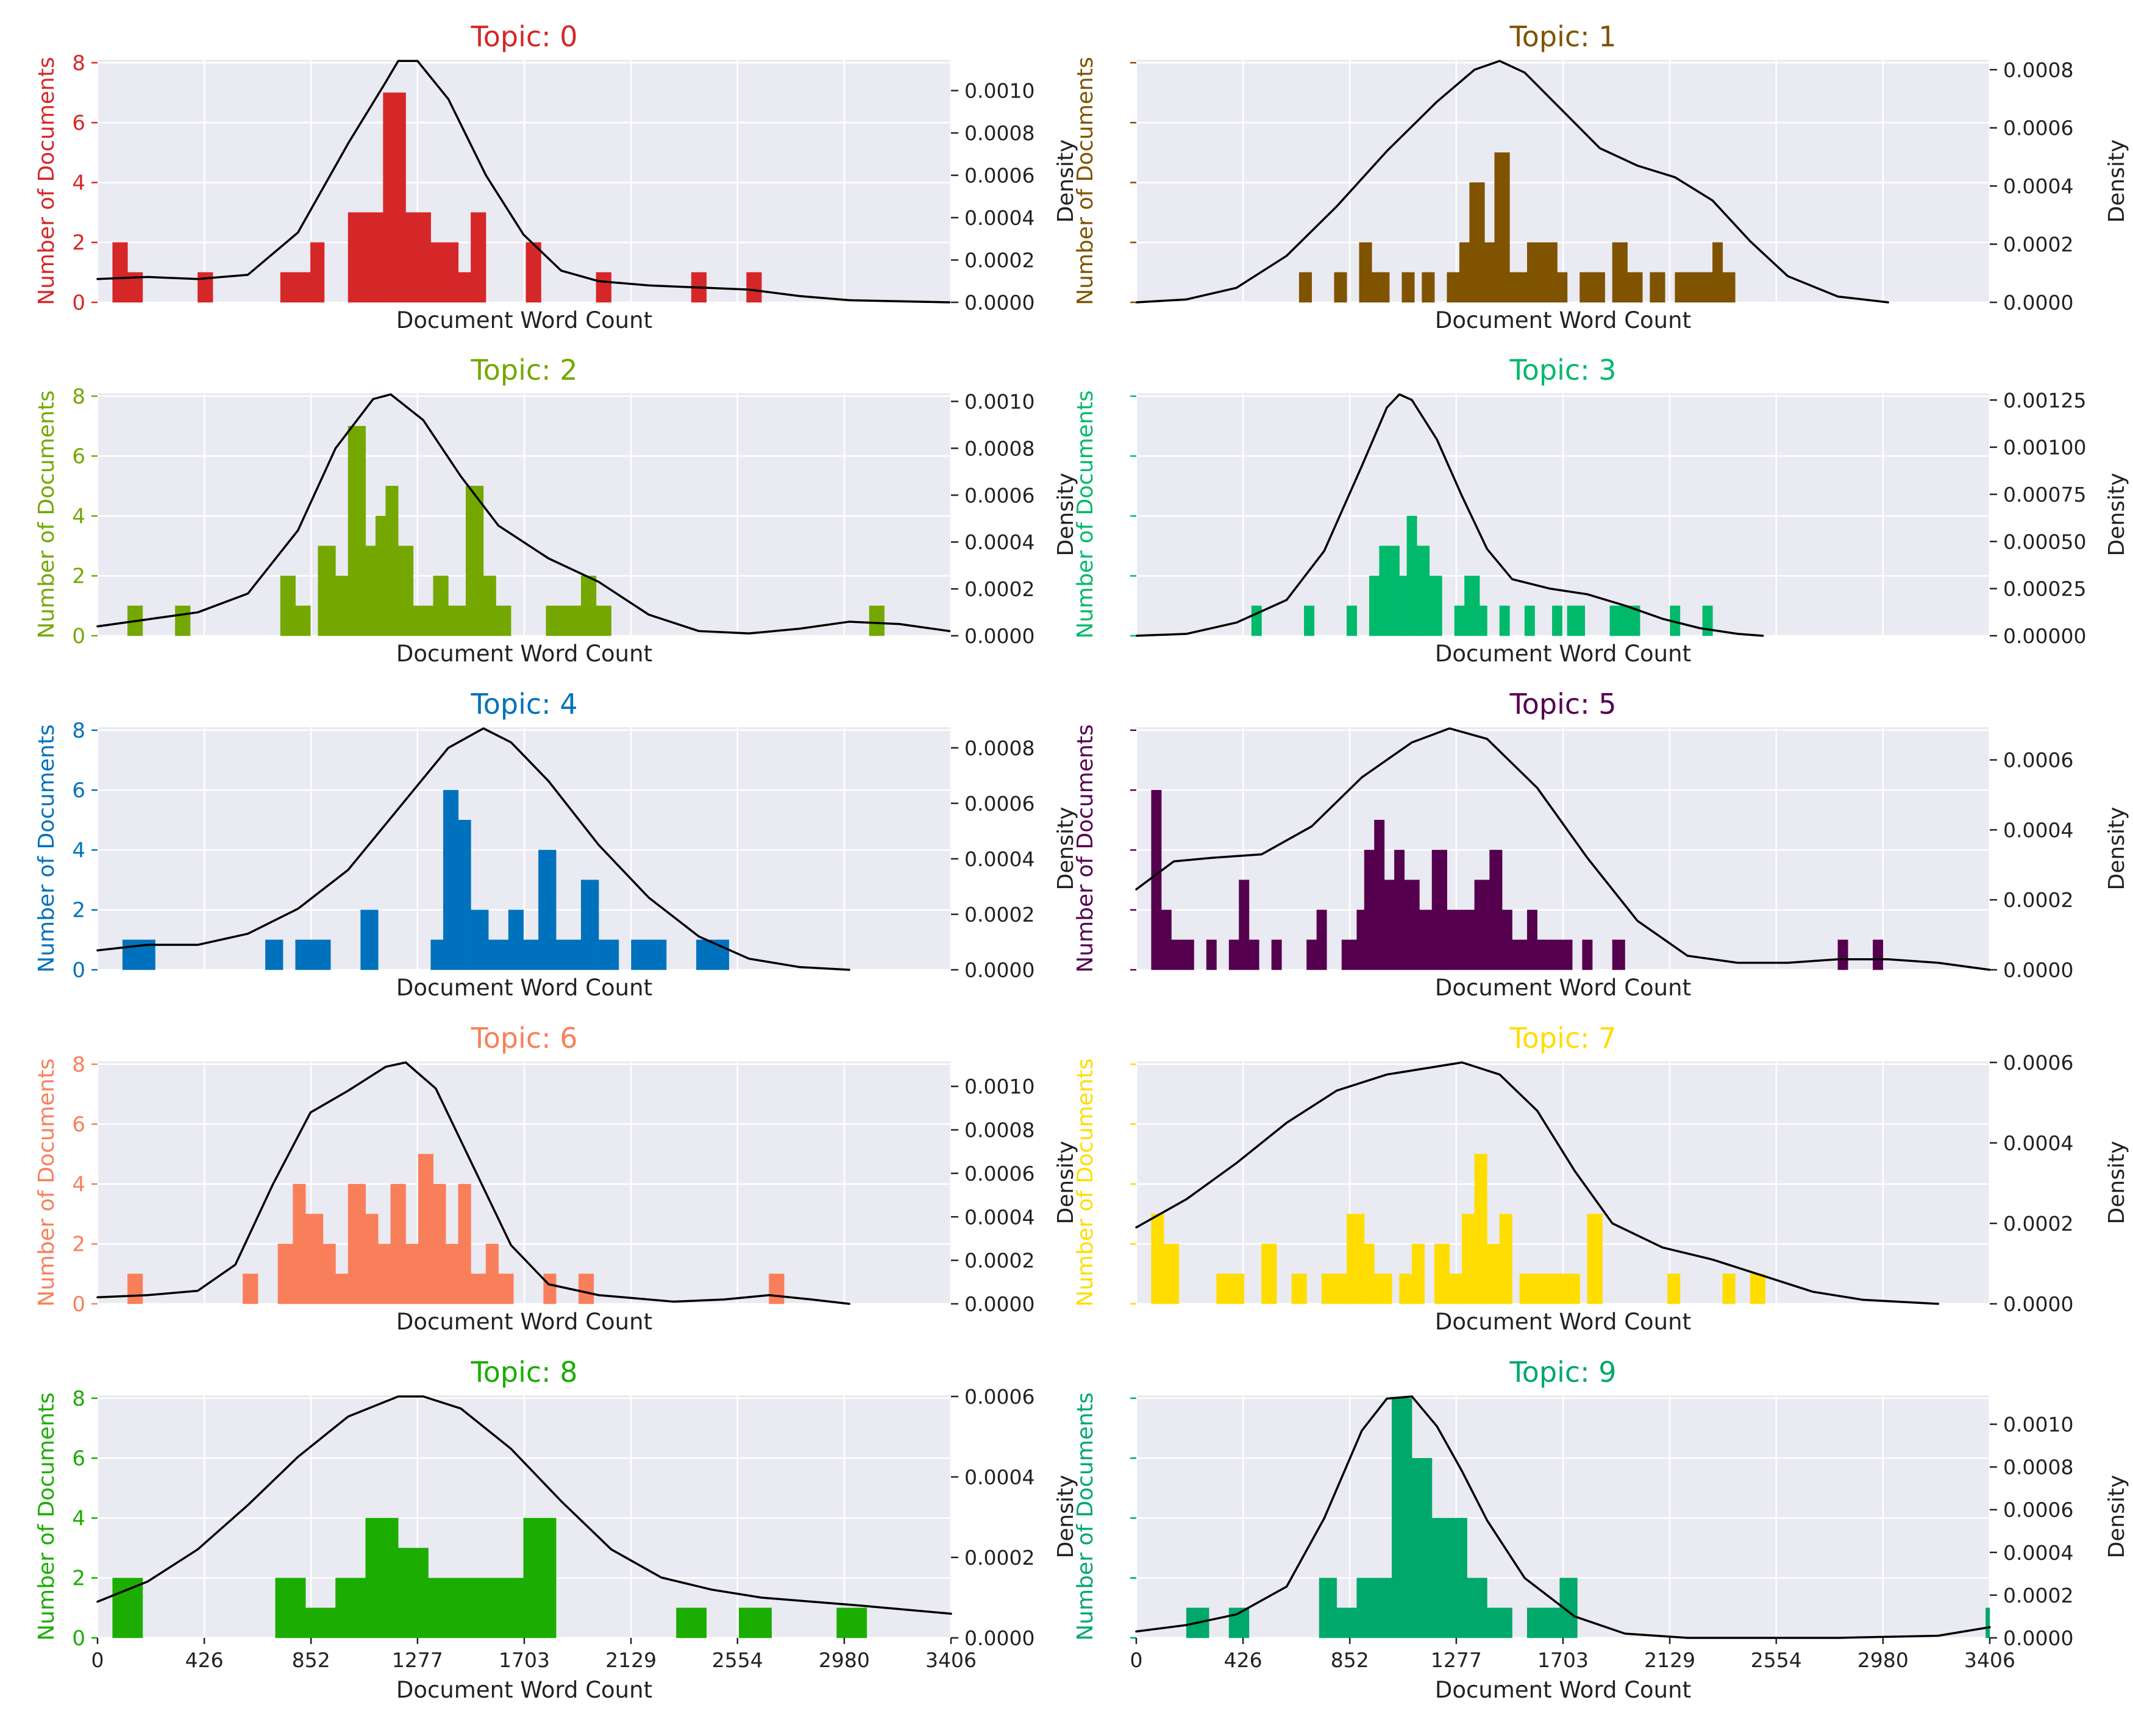  I want to click on chart-title: Topic: 7, so click(1562, 1038).